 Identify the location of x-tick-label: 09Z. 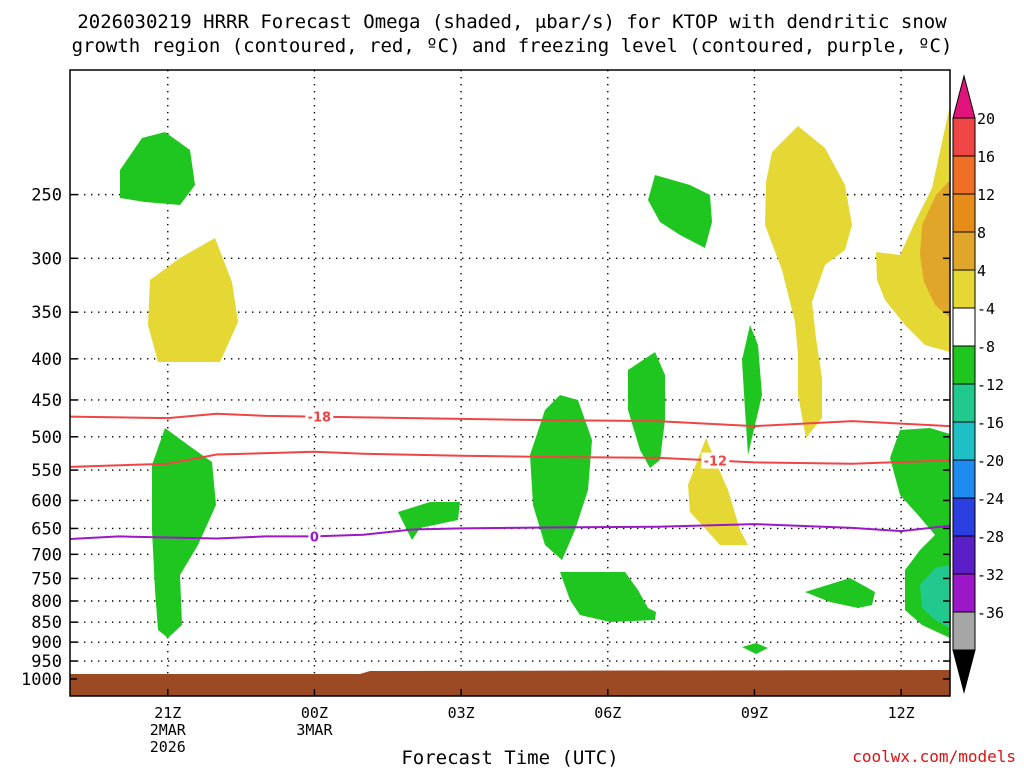
(754, 713).